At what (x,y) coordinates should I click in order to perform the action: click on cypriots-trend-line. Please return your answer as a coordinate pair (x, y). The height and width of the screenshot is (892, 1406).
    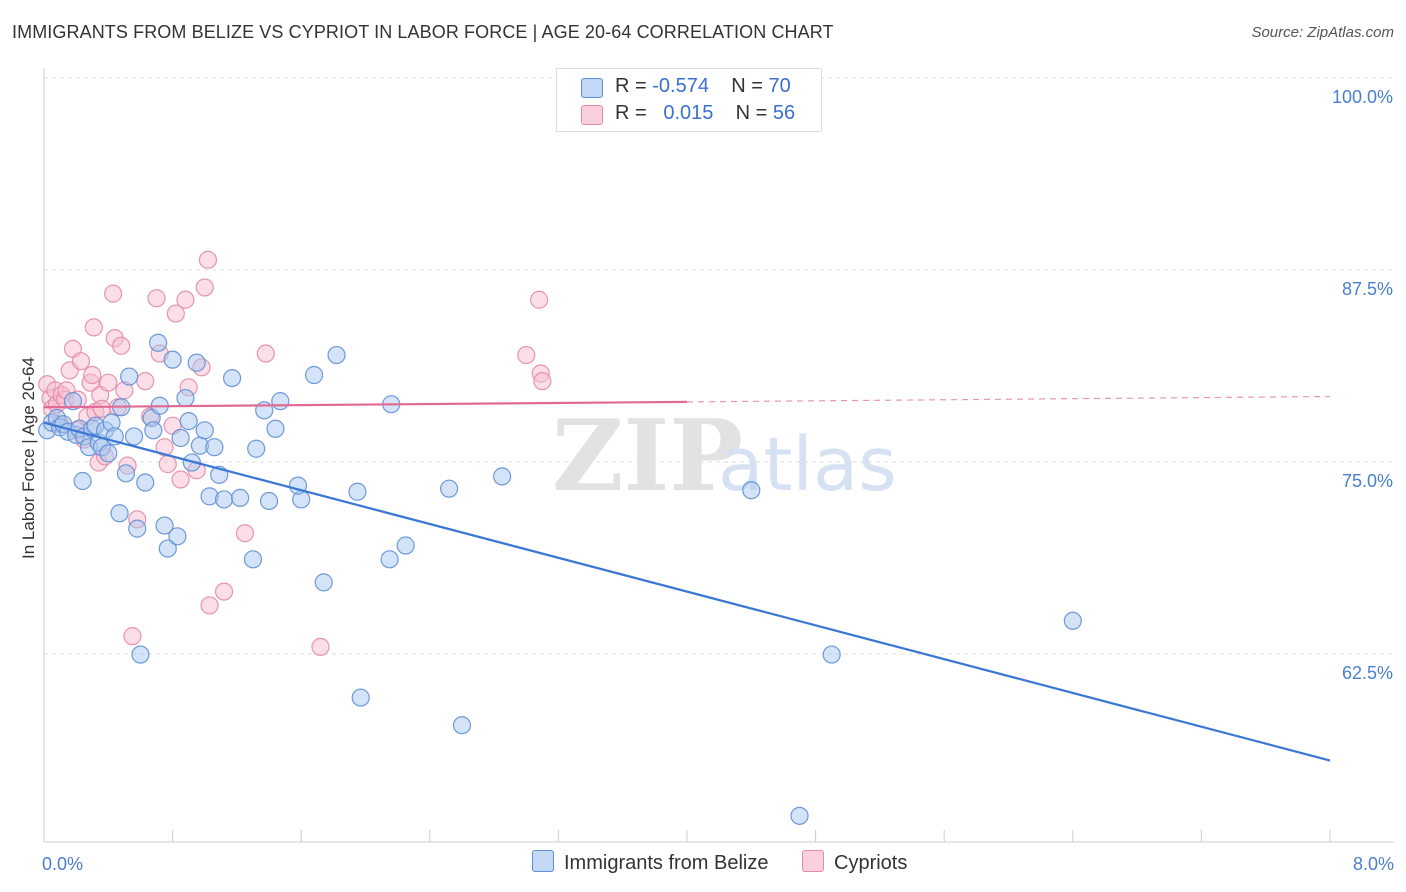
    Looking at the image, I should click on (365, 404).